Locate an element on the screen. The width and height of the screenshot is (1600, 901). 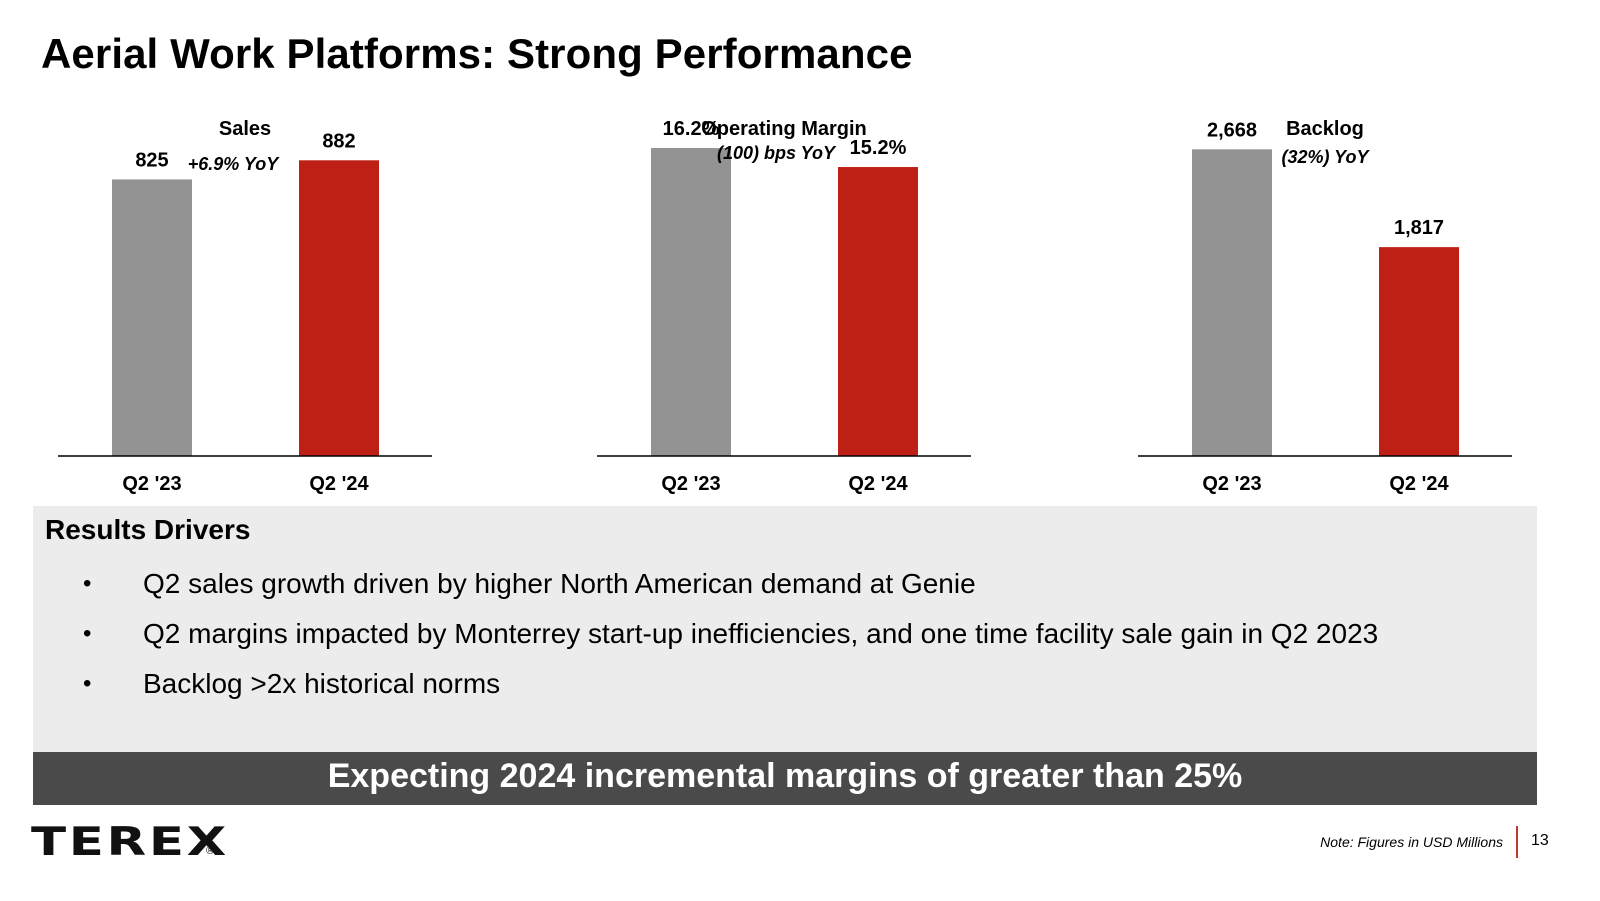
sales-yoy-note: +6.9% YoY is located at coordinates (233, 164).